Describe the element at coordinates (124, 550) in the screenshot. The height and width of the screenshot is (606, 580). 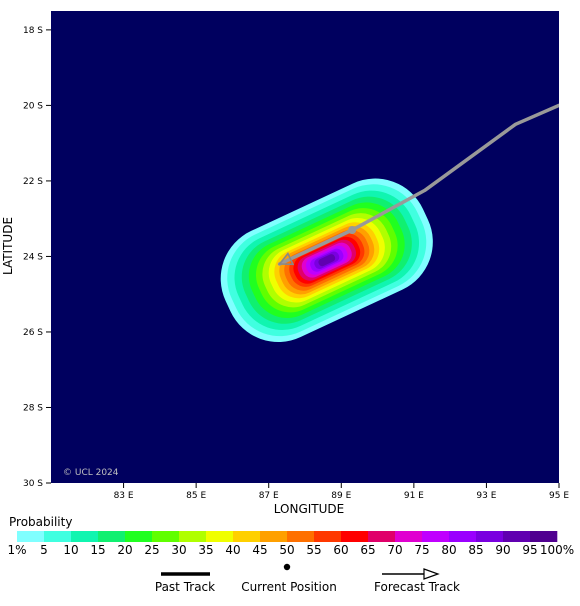
I see `colorbar-label: 20` at that location.